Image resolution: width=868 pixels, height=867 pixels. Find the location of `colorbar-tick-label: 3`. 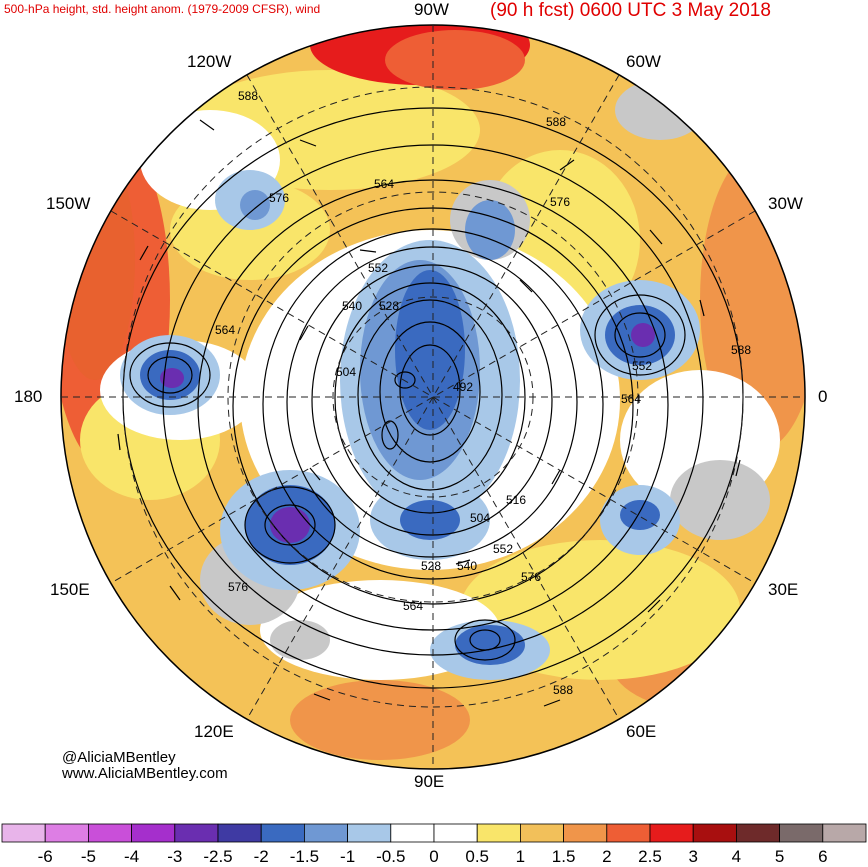

colorbar-tick-label: 3 is located at coordinates (693, 856).